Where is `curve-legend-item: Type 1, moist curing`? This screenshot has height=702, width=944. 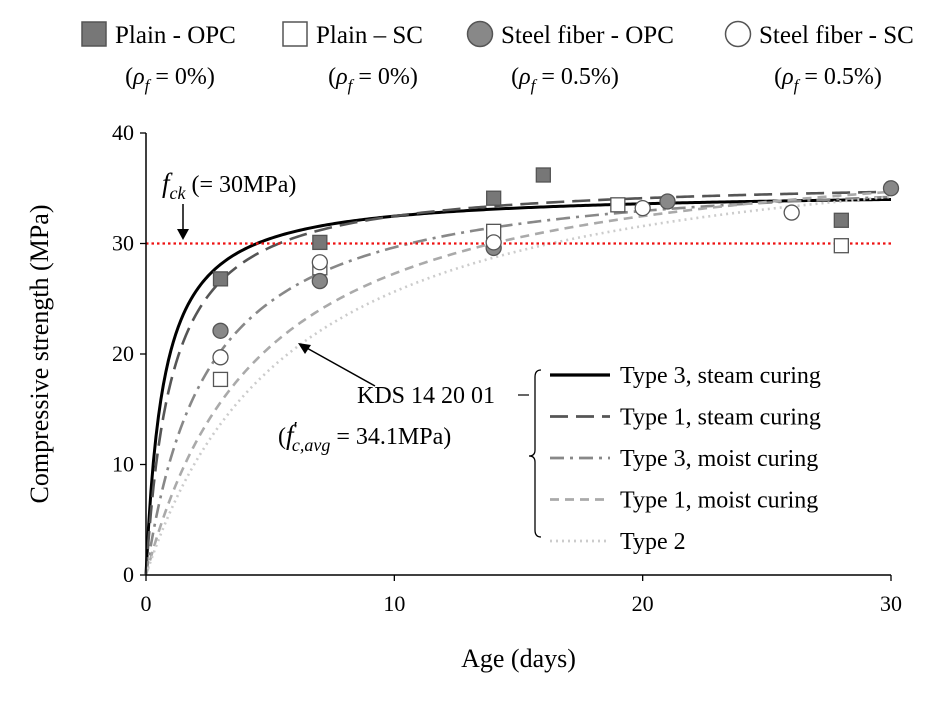 curve-legend-item: Type 1, moist curing is located at coordinates (684, 501).